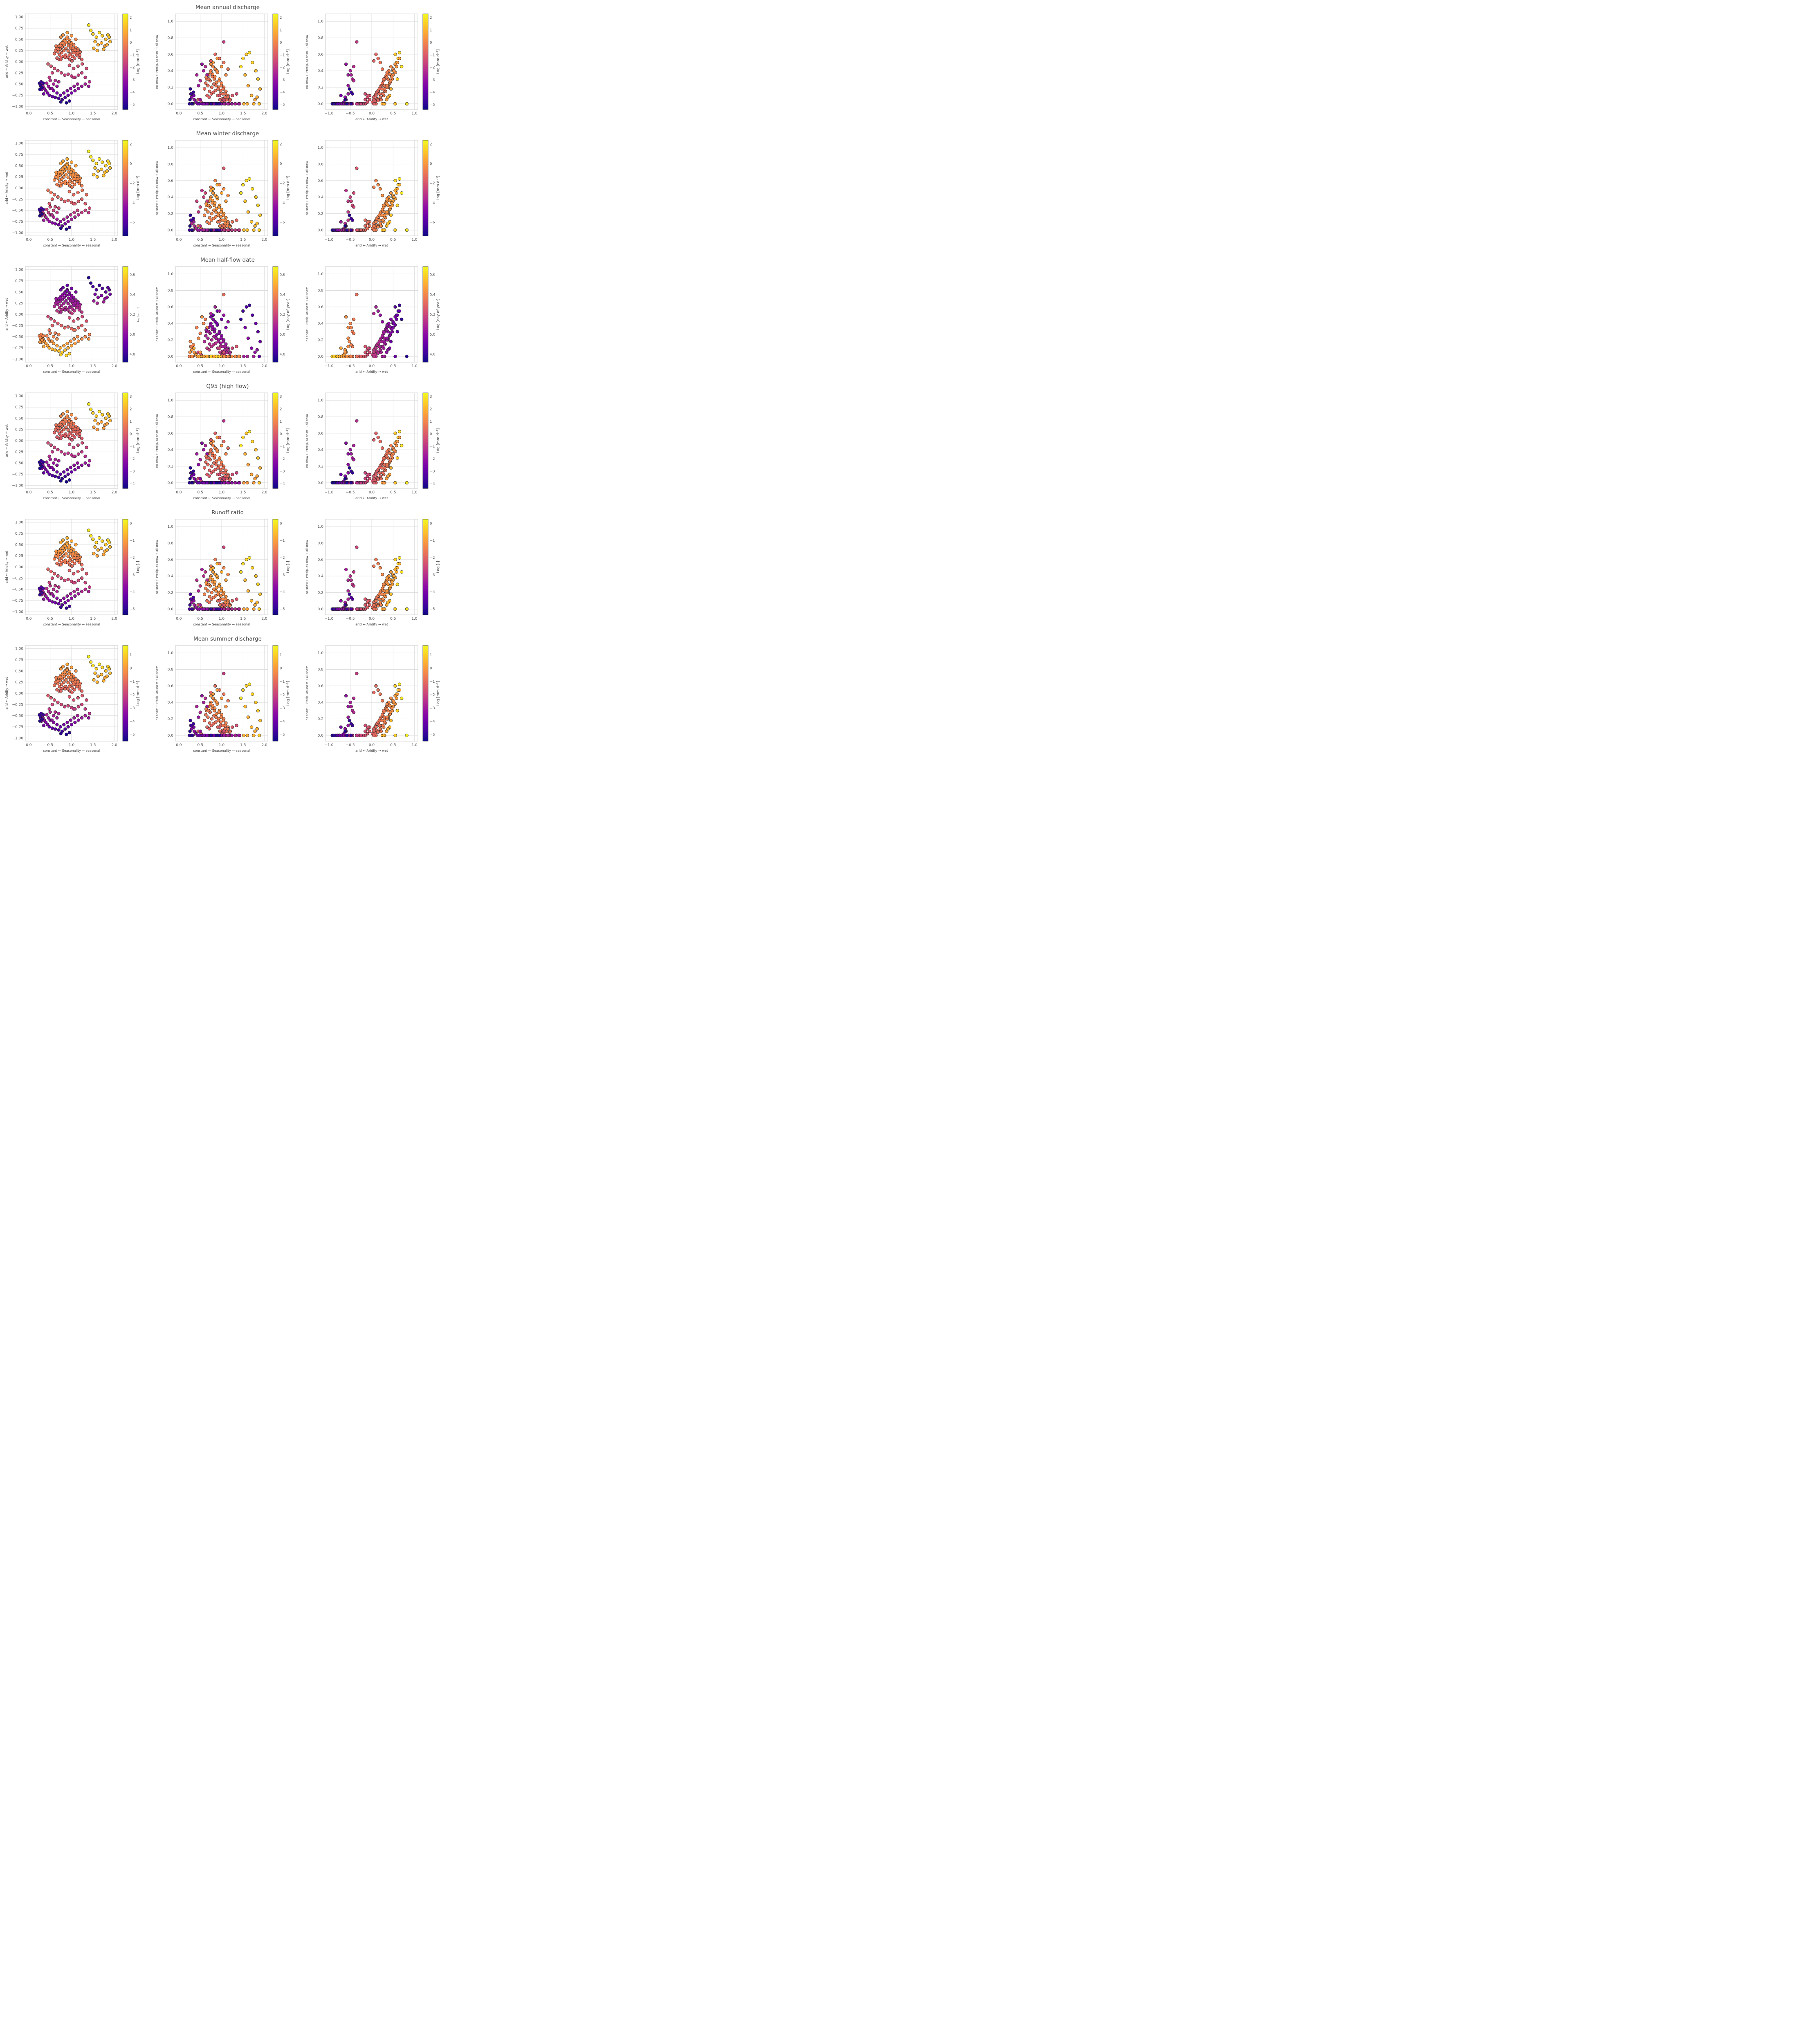  What do you see at coordinates (372, 240) in the screenshot?
I see `x-tick-label: 0.0` at bounding box center [372, 240].